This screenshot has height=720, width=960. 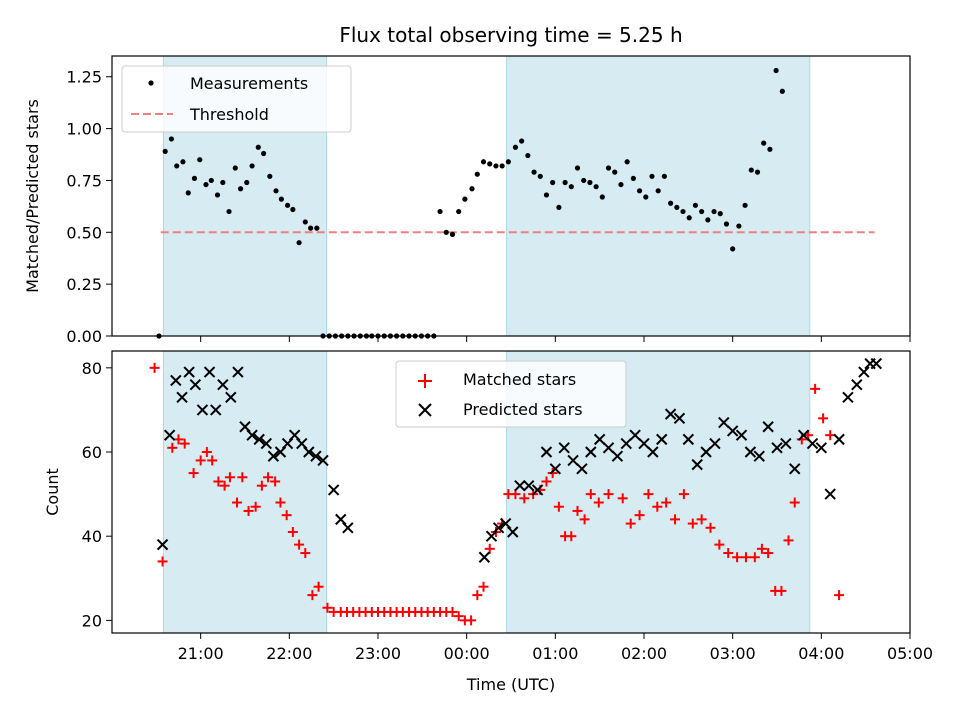 What do you see at coordinates (511, 394) in the screenshot?
I see `bottom-legend-box` at bounding box center [511, 394].